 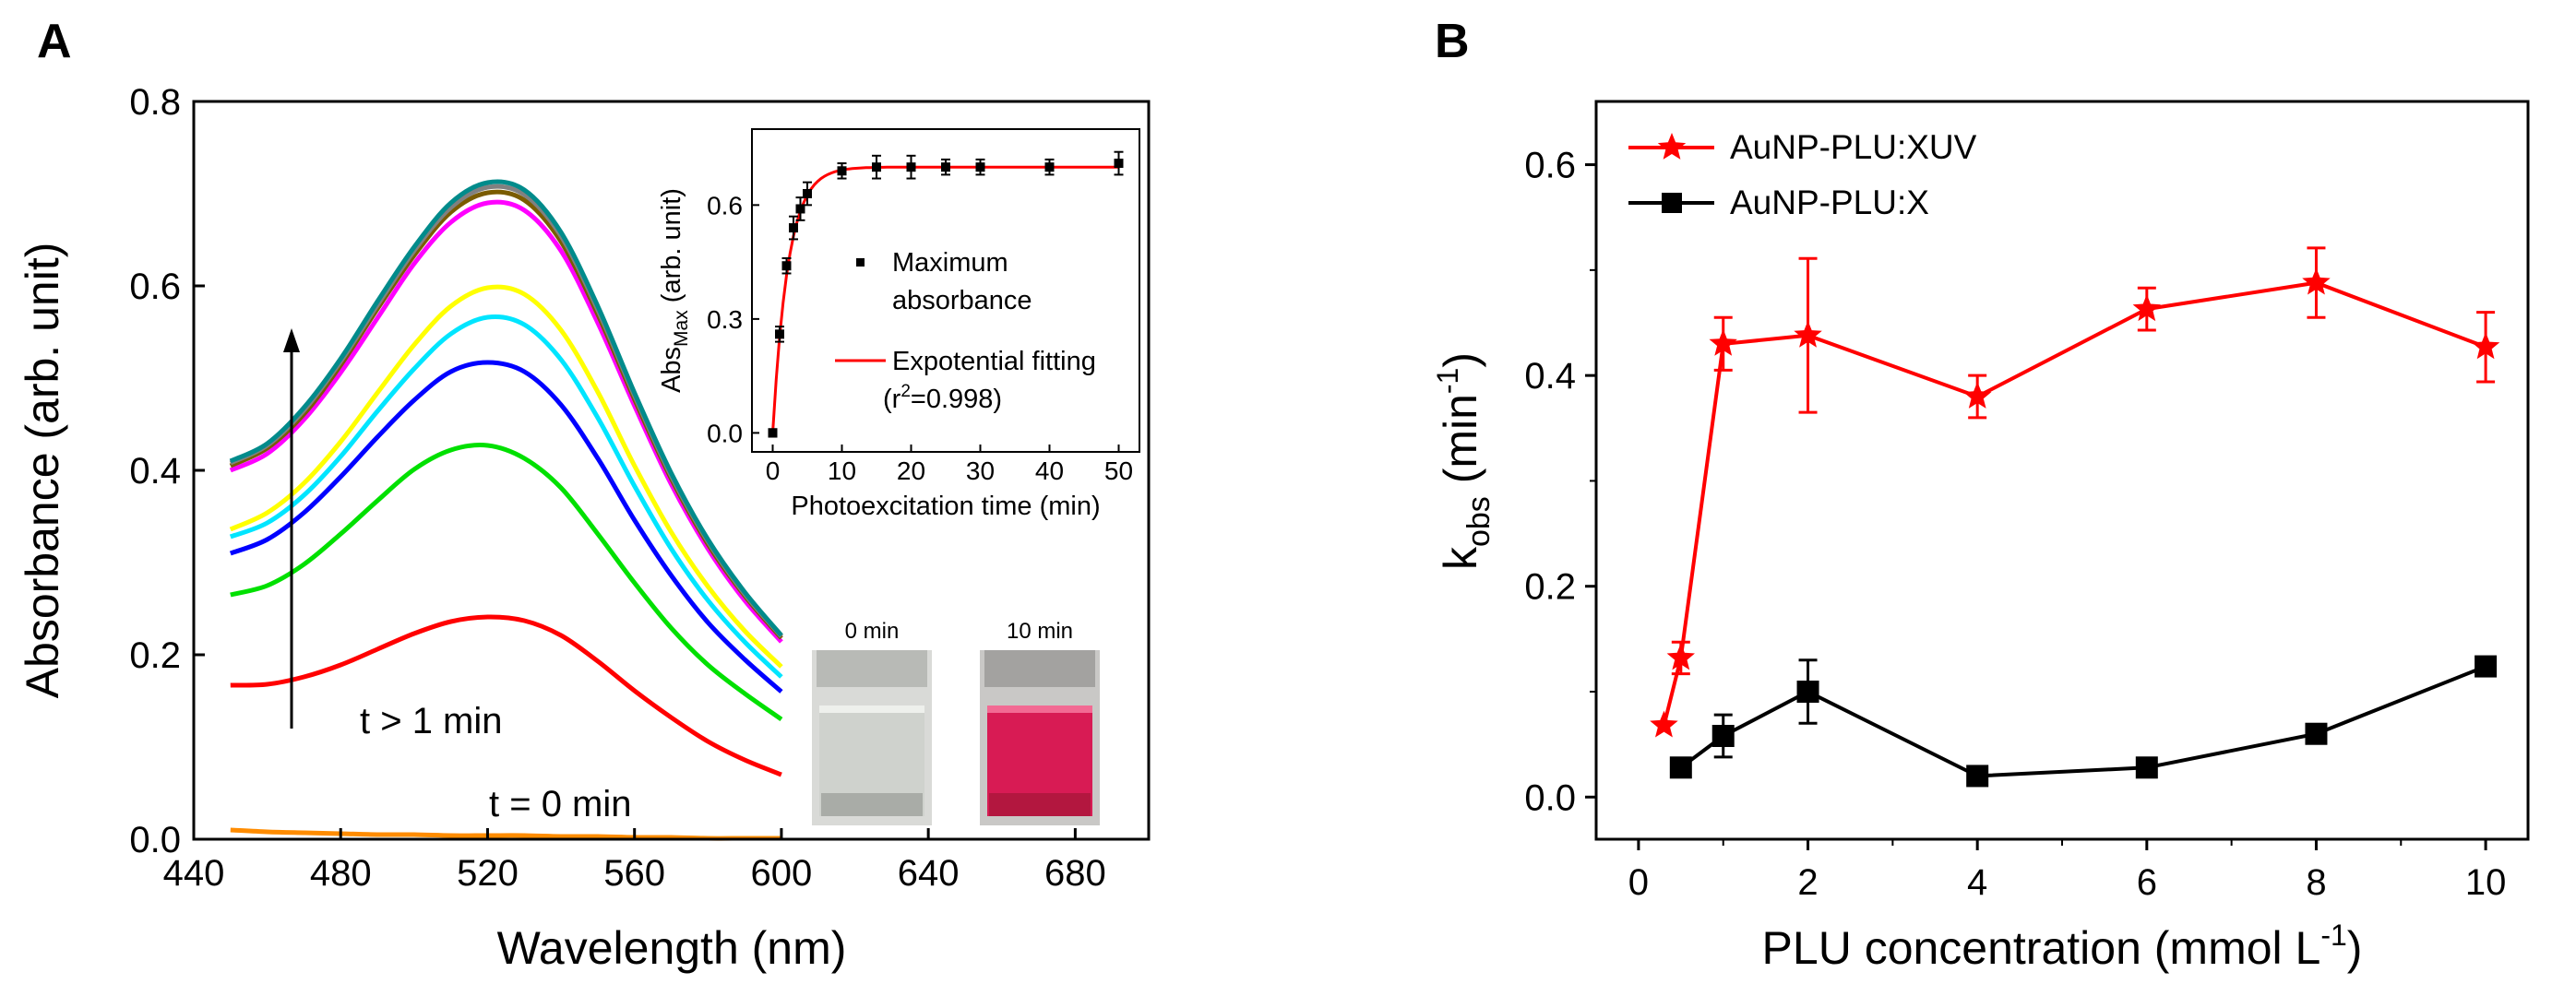 I want to click on inset-x-tick-label: 10, so click(x=842, y=470).